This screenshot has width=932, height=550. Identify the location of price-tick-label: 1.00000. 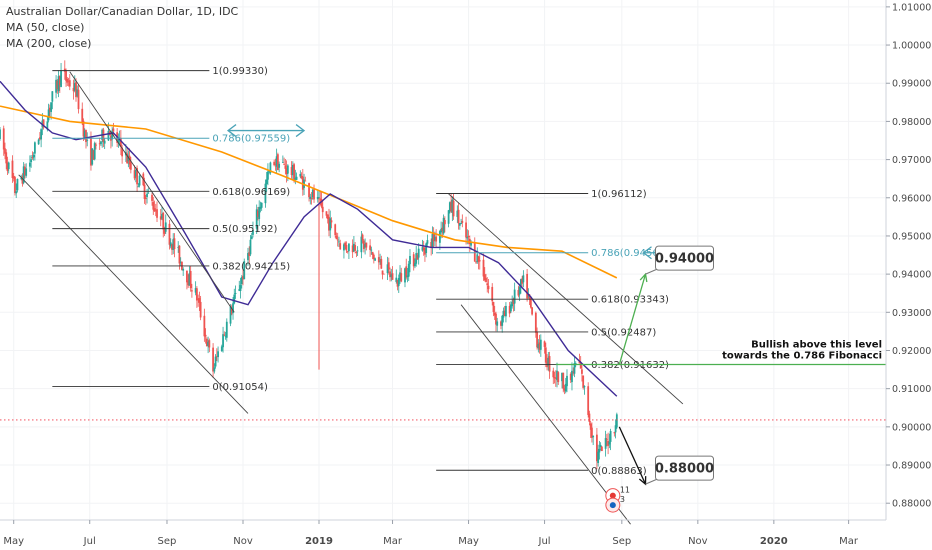
(911, 46).